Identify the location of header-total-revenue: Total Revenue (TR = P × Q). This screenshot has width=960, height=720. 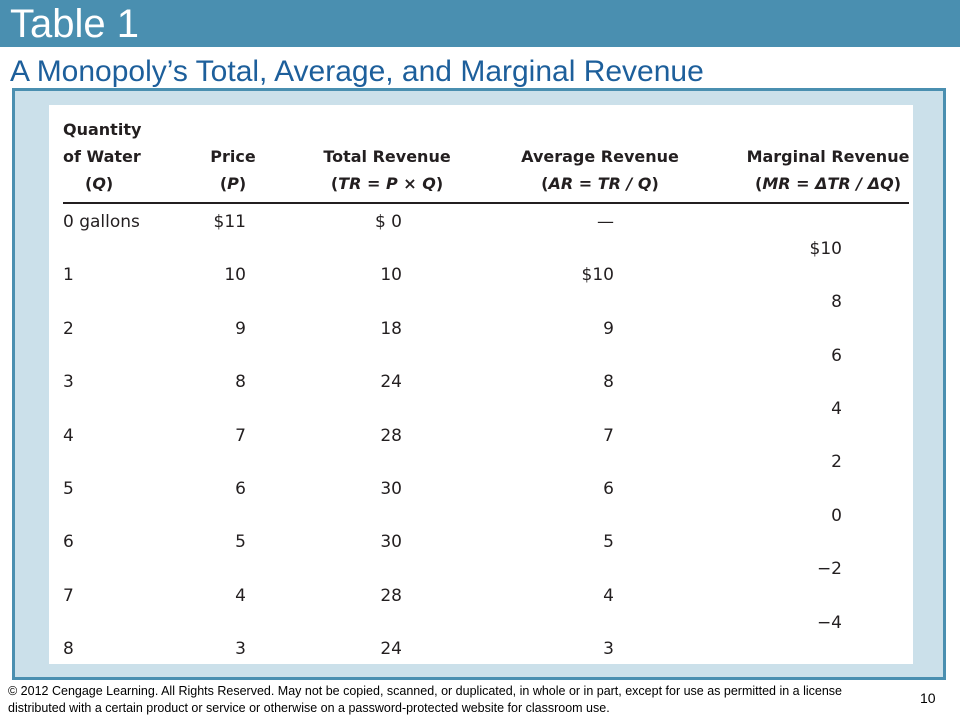
(387, 170).